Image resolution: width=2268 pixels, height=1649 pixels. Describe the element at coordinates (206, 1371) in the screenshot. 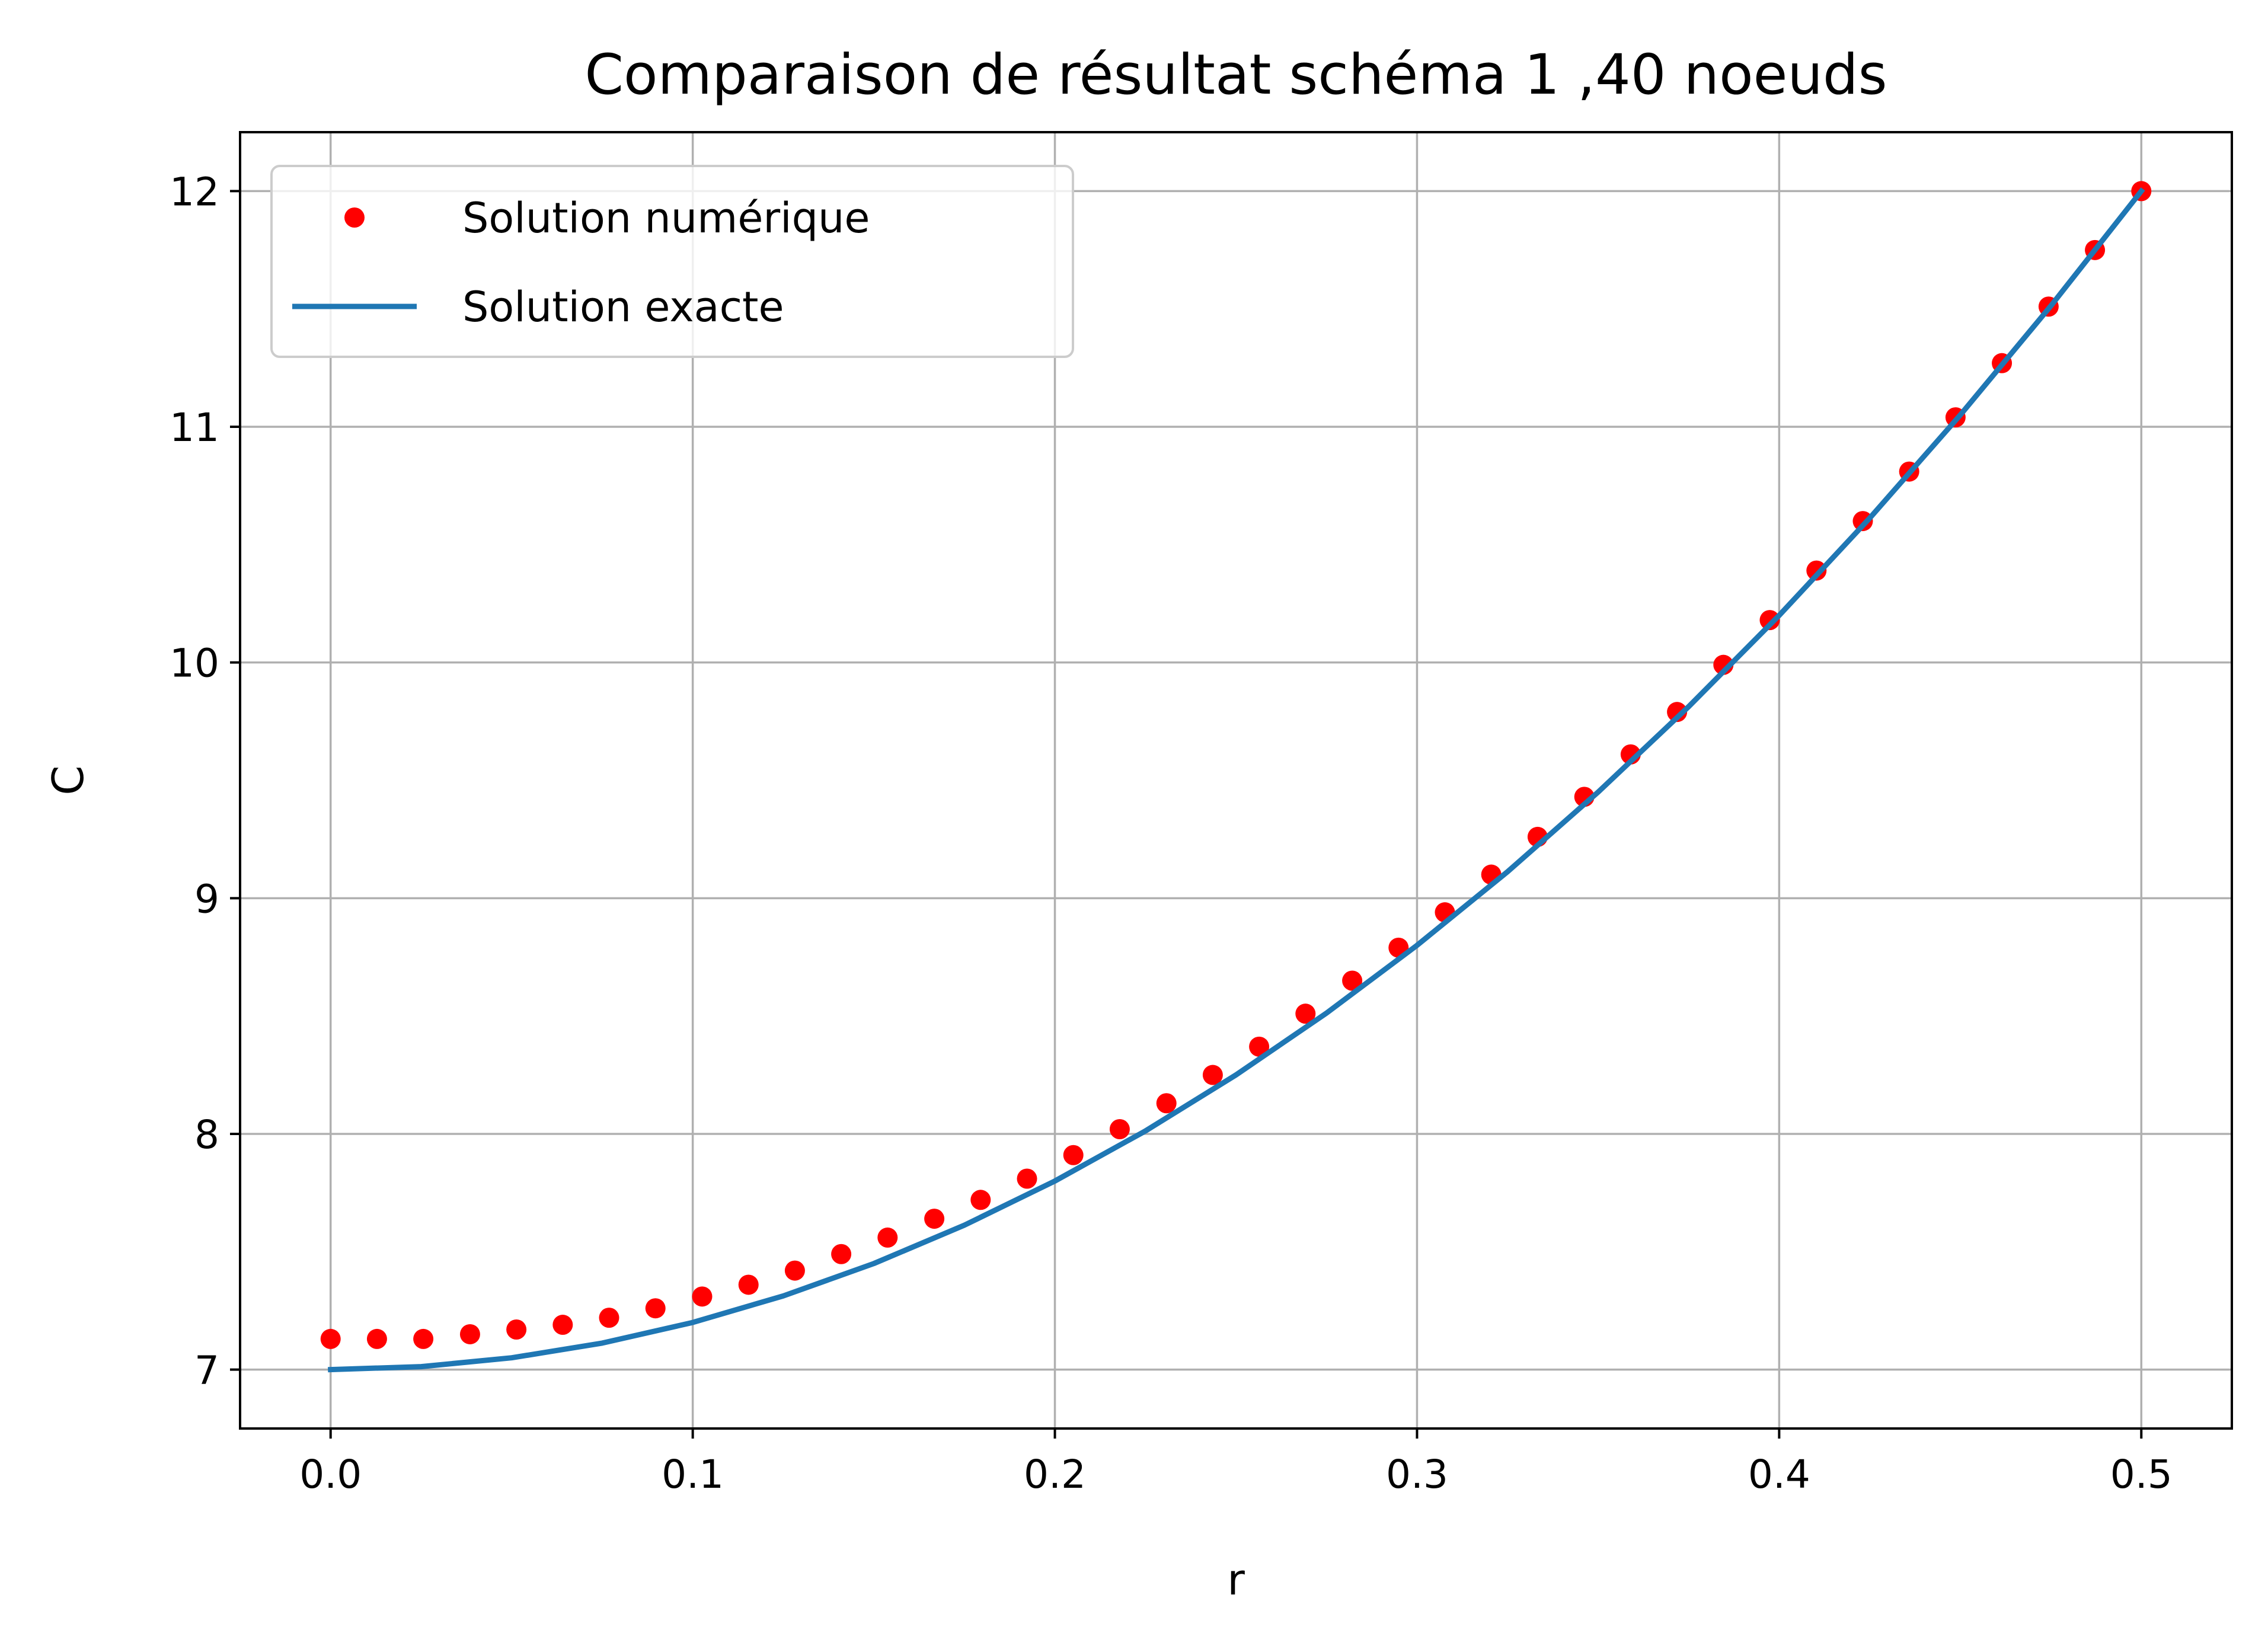

I see `y-tick-label: 7` at that location.